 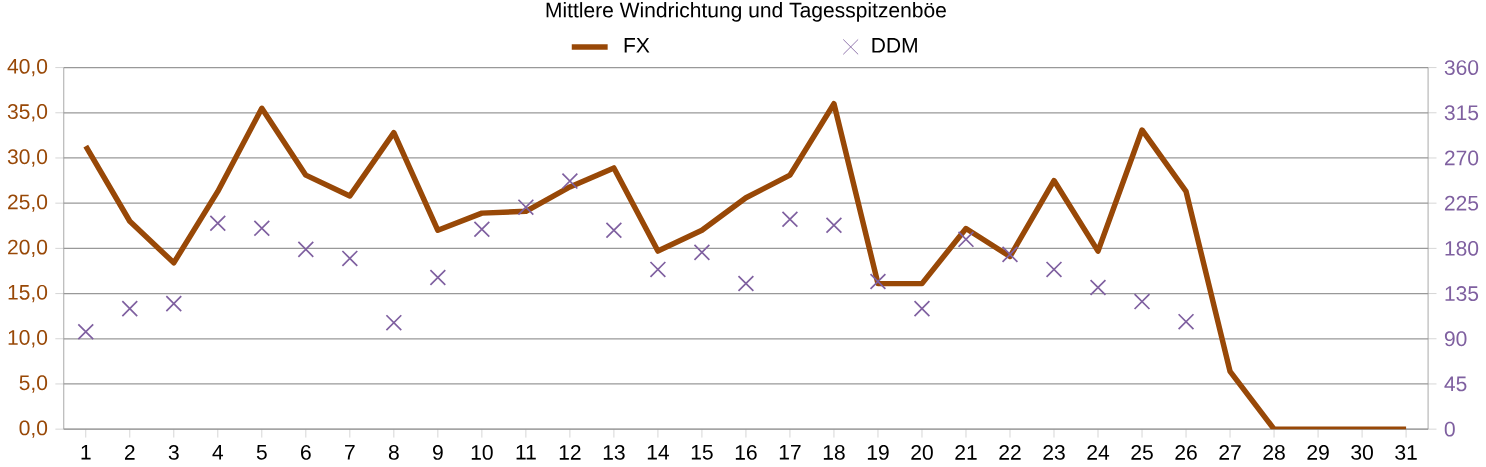 I want to click on y-tick-label: 40,0, so click(x=27, y=67).